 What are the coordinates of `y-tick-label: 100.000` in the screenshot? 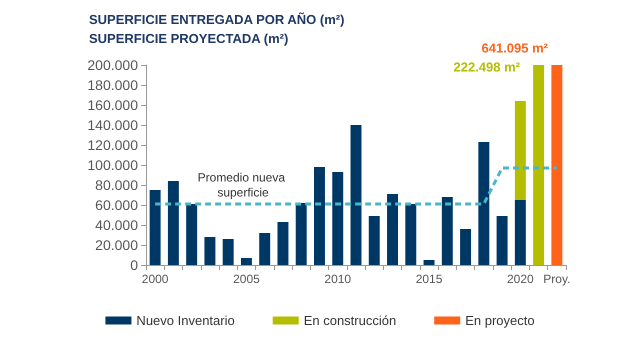 It's located at (112, 165).